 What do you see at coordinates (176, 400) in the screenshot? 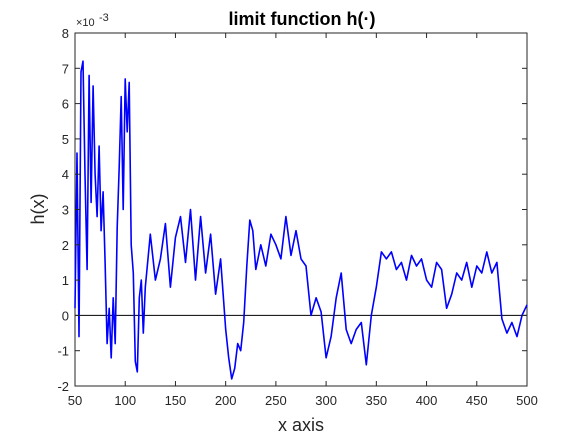
I see `x-tick-label-150: 150` at bounding box center [176, 400].